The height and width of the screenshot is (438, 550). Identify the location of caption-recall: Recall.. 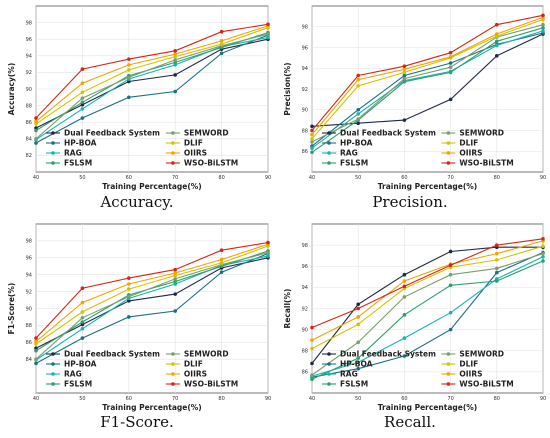
(410, 422).